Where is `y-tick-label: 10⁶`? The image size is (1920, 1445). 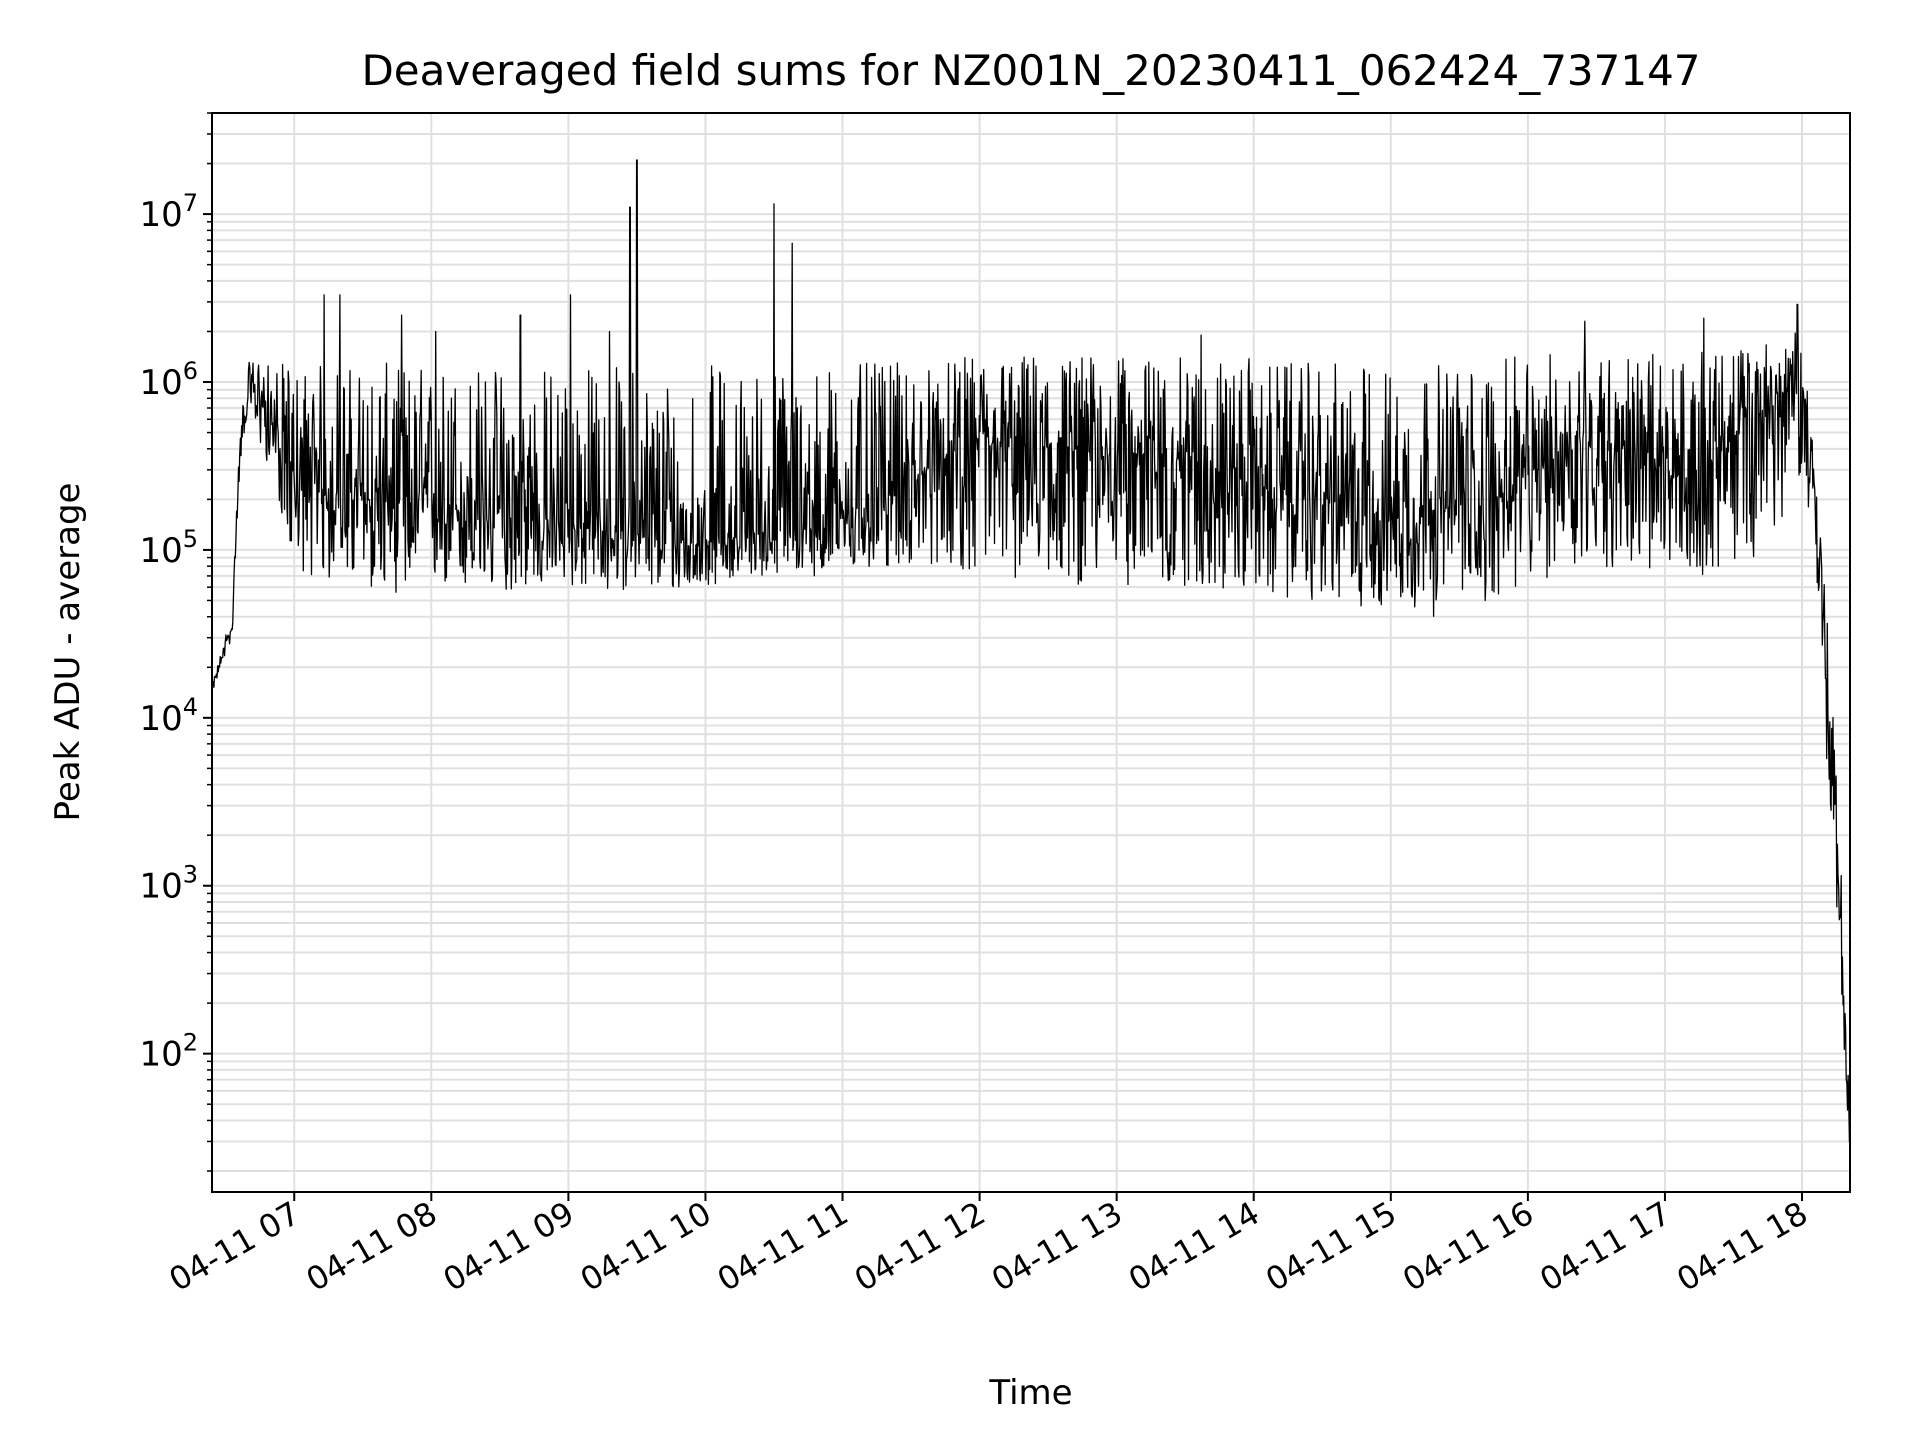 y-tick-label: 10⁶ is located at coordinates (168, 380).